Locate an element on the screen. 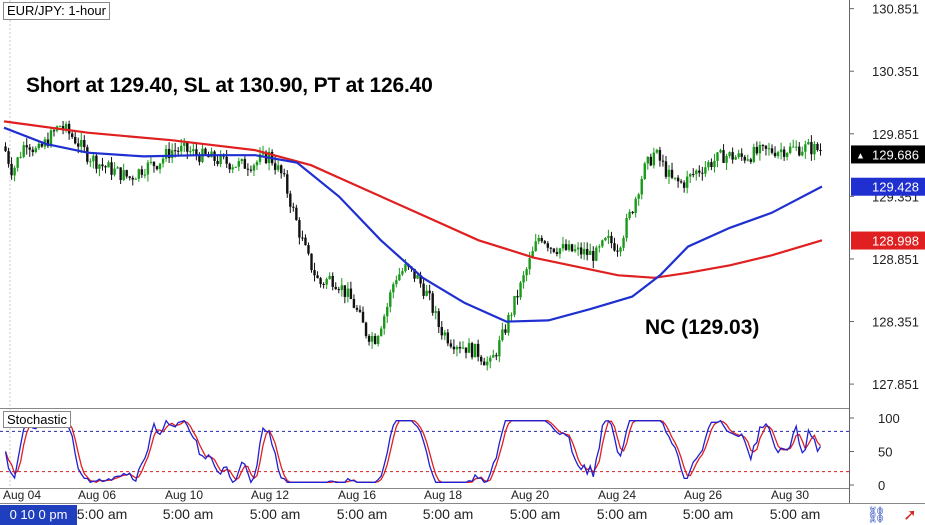  symbol-timeframe-label: EUR/JPY: 1-hour is located at coordinates (56, 11).